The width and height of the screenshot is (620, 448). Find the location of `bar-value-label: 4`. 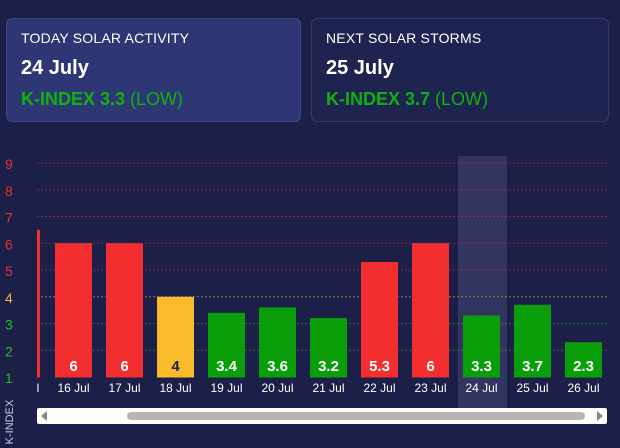

bar-value-label: 4 is located at coordinates (175, 366).